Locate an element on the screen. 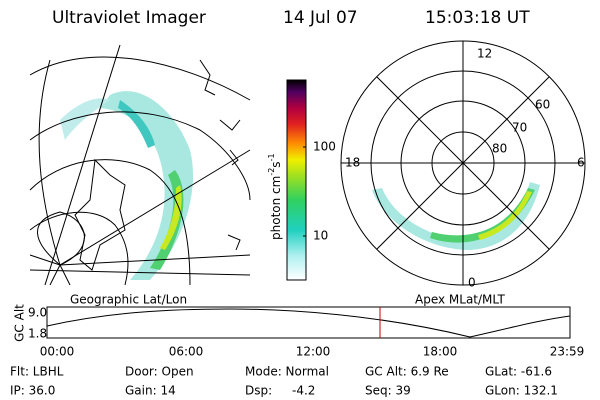 The image size is (600, 400). colorbar-tick-label: 100 is located at coordinates (324, 147).